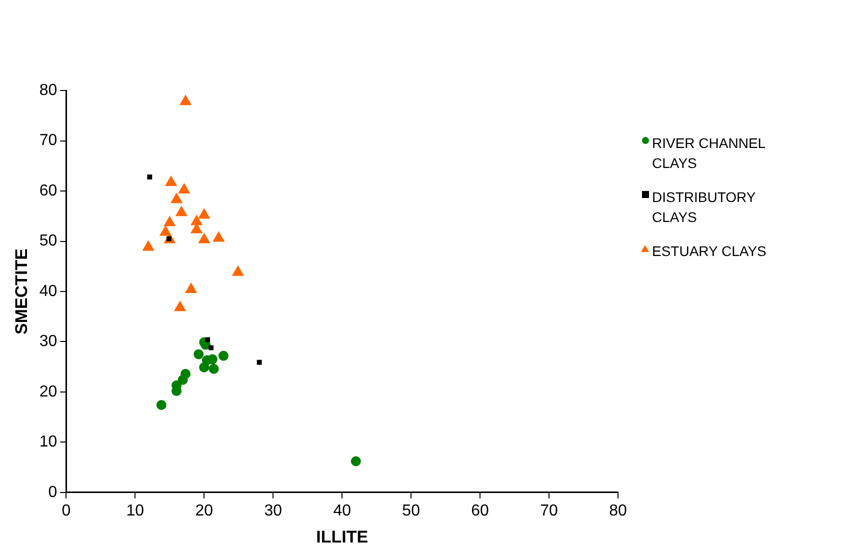 This screenshot has width=849, height=560. I want to click on y-tick-label: 80, so click(48, 91).